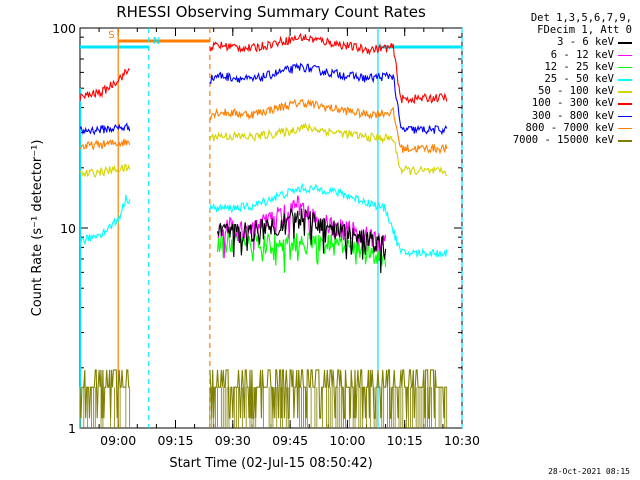 The height and width of the screenshot is (480, 640). I want to click on series-50to100keV, so click(263, 149).